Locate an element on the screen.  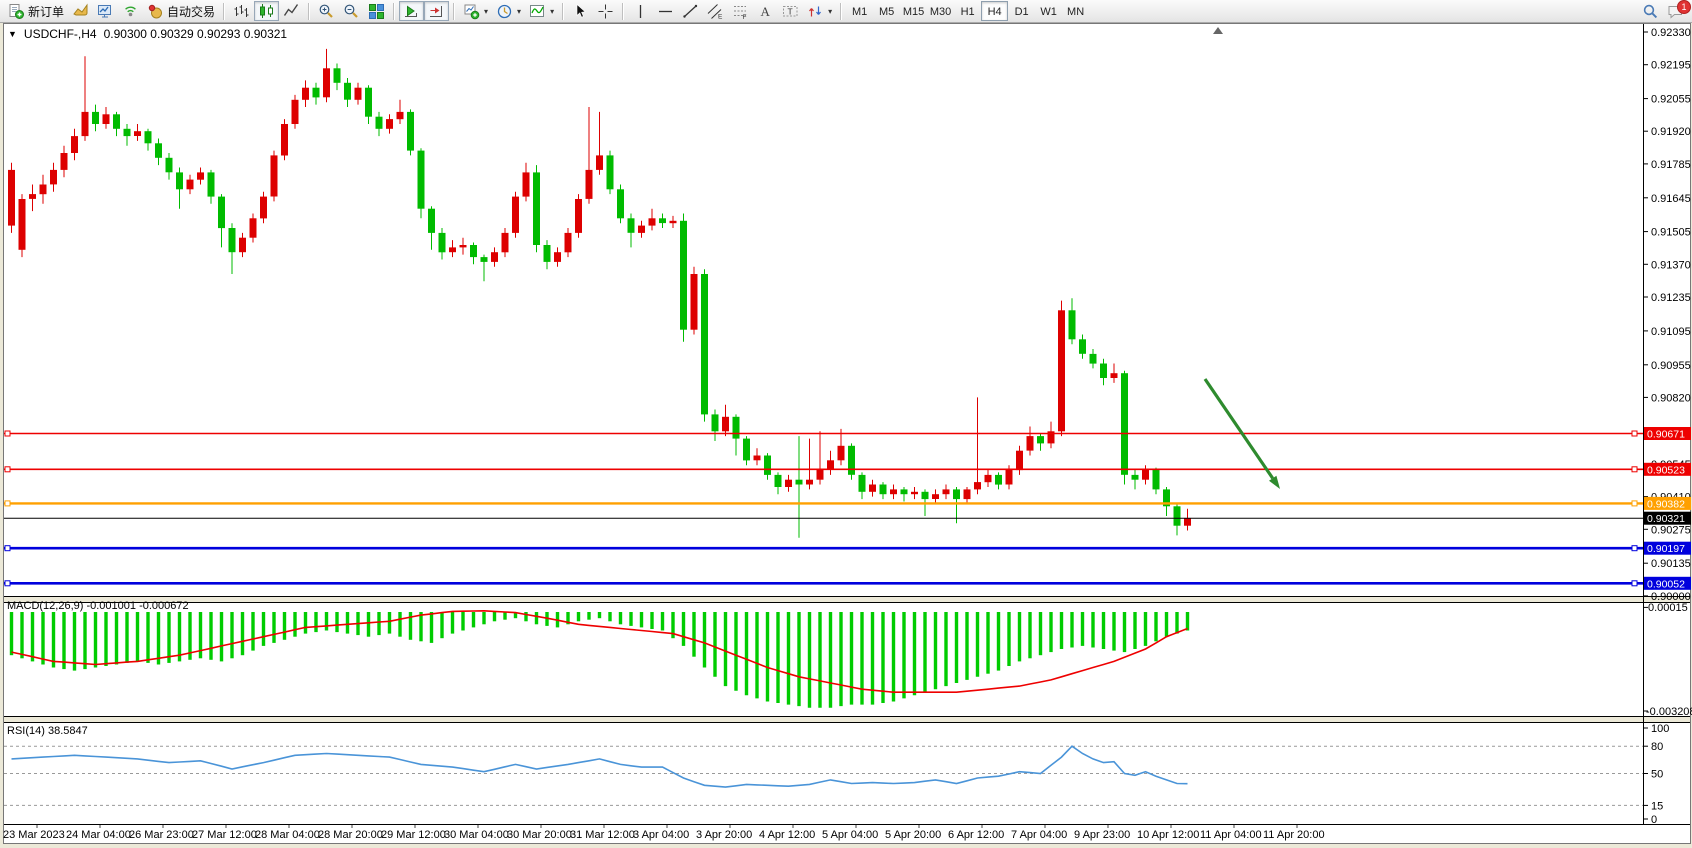
autotrade-button: 自动交易 is located at coordinates (181, 11).